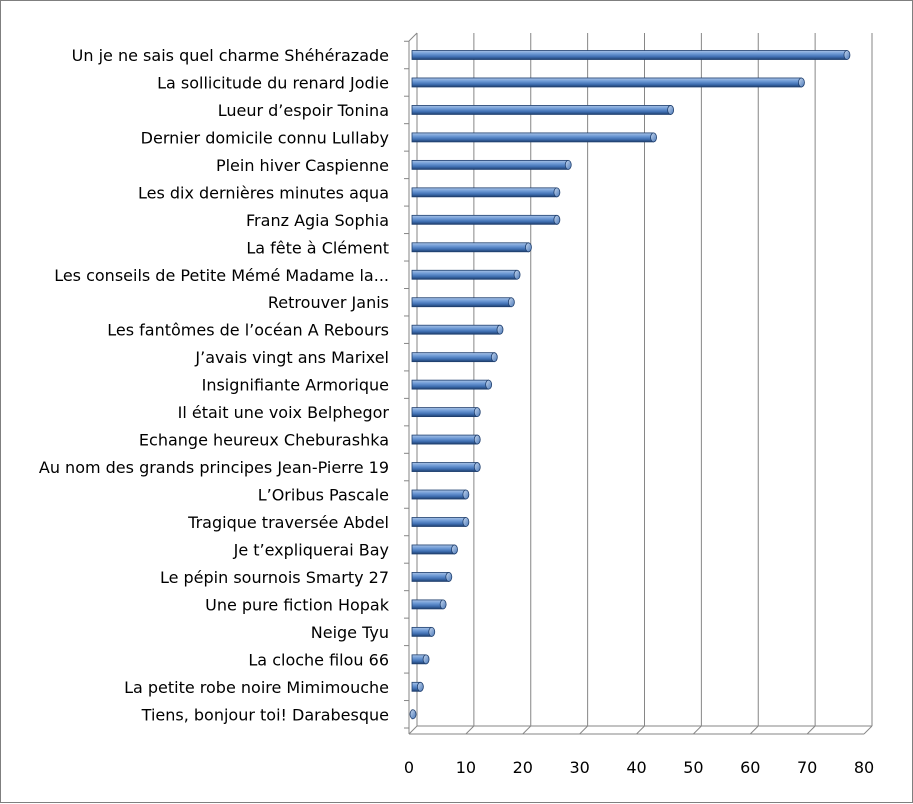  What do you see at coordinates (265, 137) in the screenshot?
I see `category-label: Dernier domicile connu Lullaby` at bounding box center [265, 137].